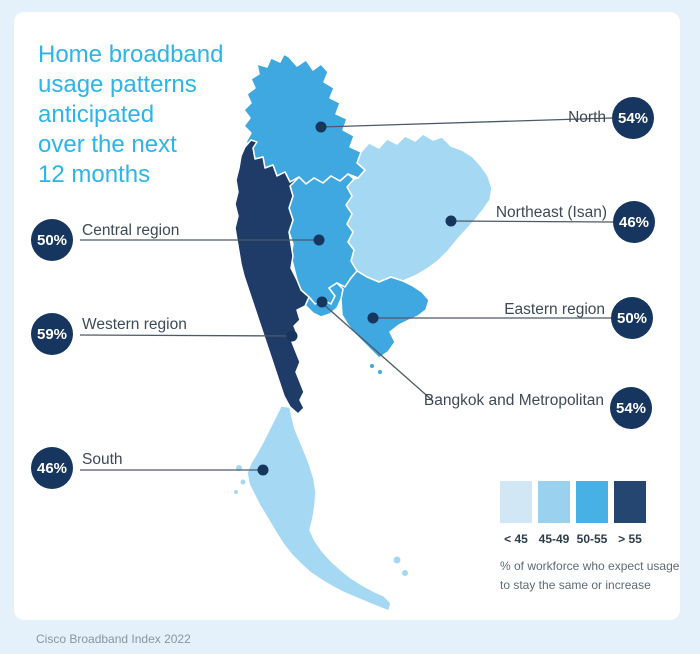  I want to click on title-line: Home broadband, so click(131, 54).